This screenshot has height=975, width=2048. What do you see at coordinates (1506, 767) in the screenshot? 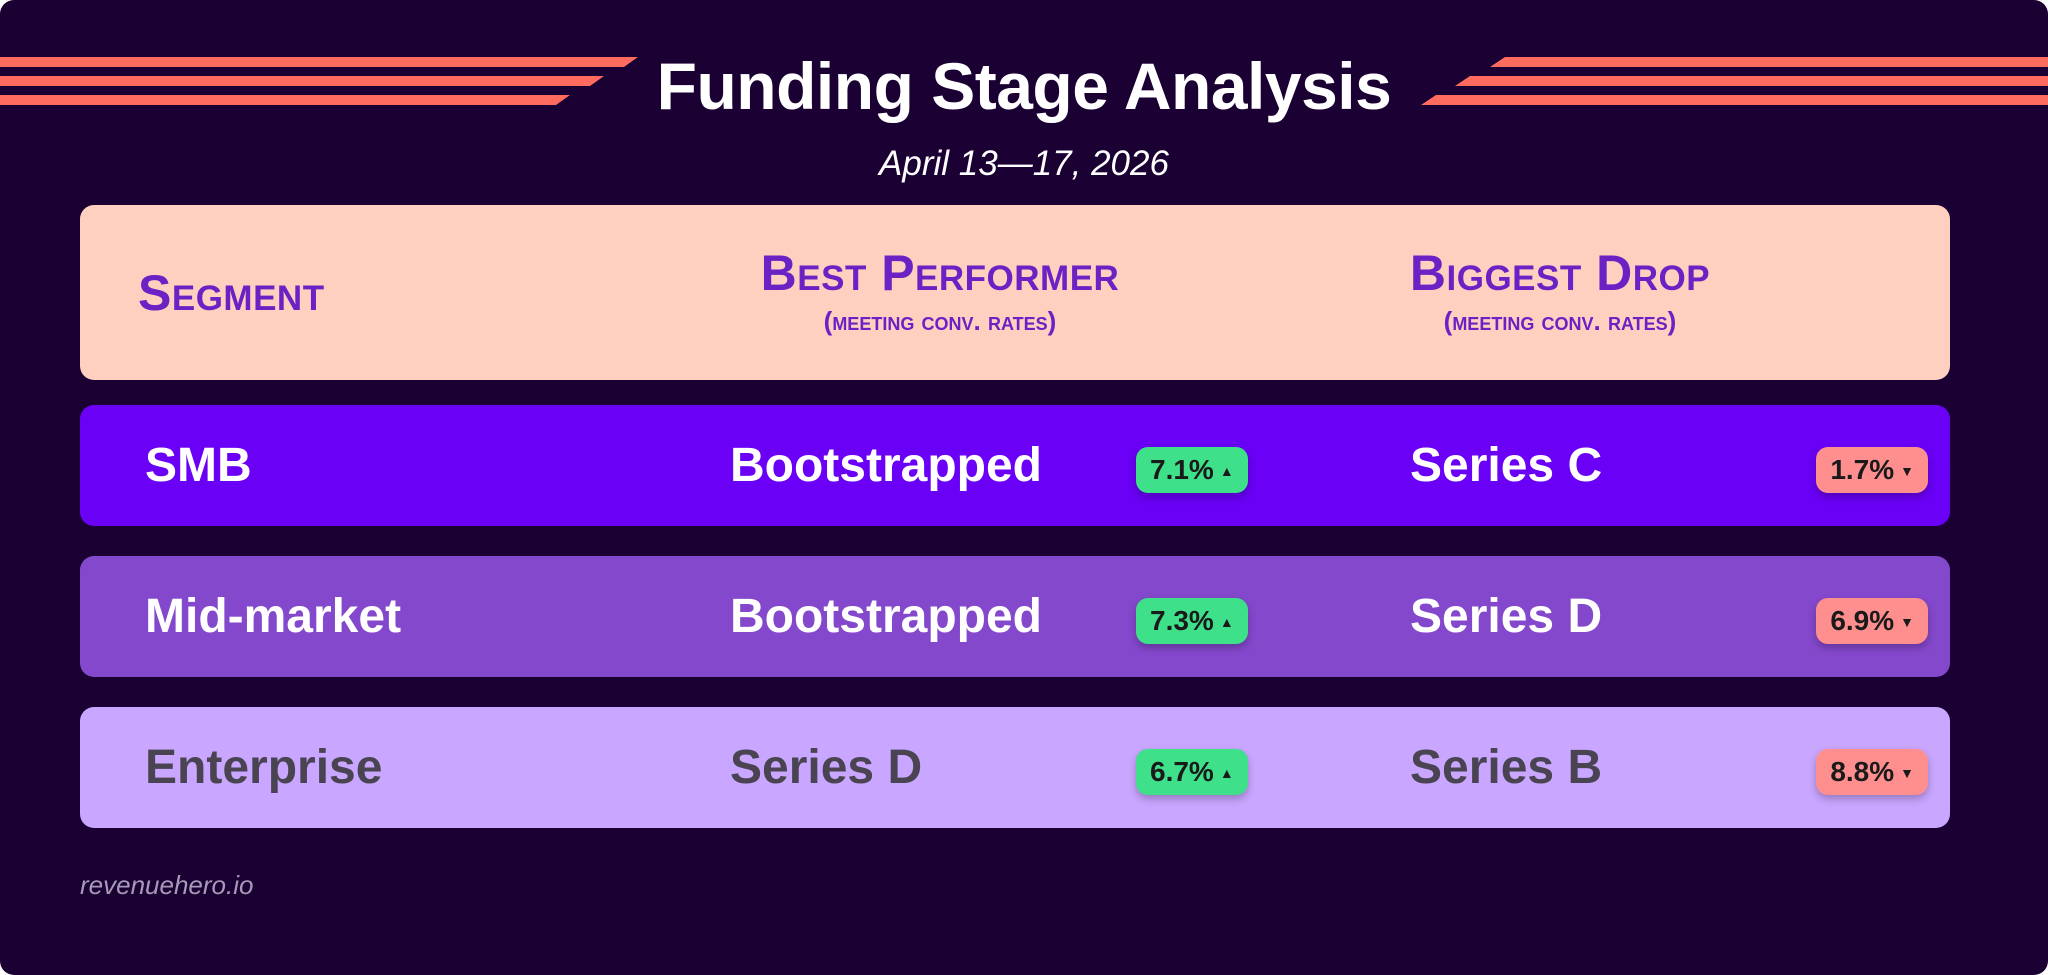
I see `biggest-drop-stage: Series B` at bounding box center [1506, 767].